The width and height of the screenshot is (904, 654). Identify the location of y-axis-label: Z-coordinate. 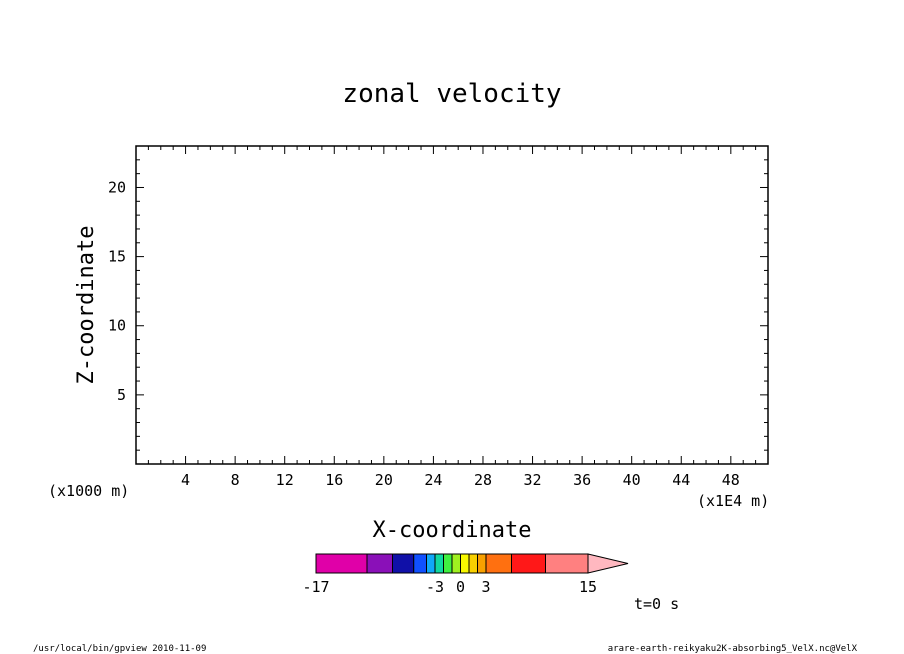
(86, 305).